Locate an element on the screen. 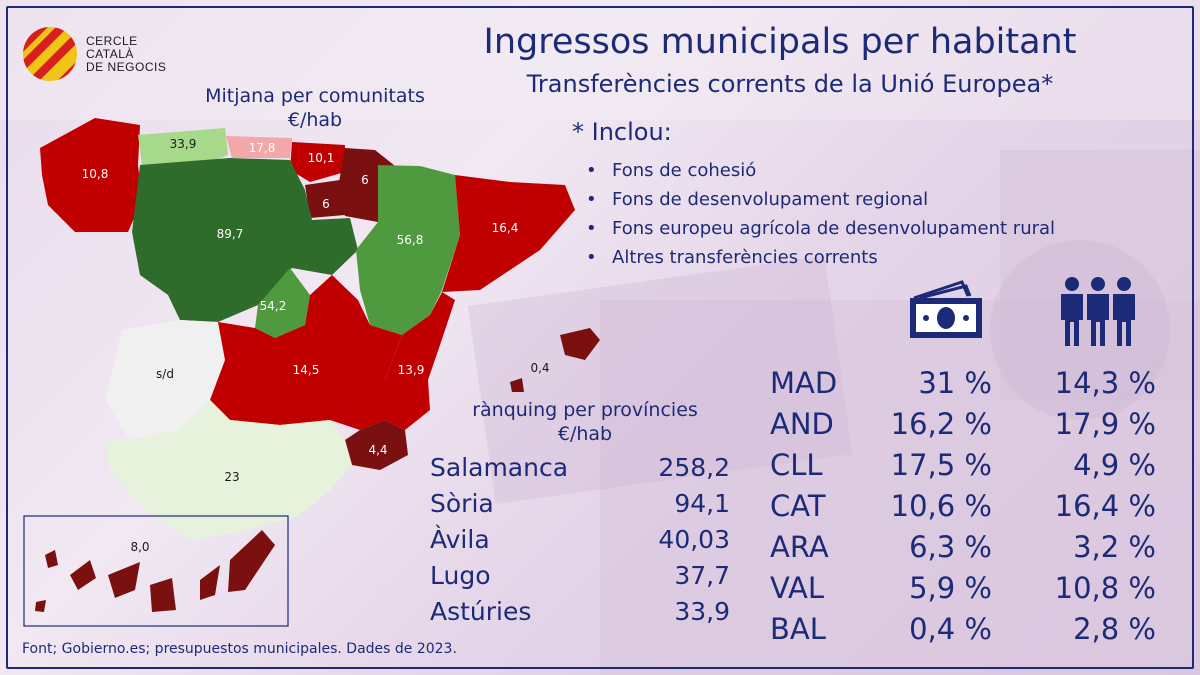  region-madrid is located at coordinates (282, 303).